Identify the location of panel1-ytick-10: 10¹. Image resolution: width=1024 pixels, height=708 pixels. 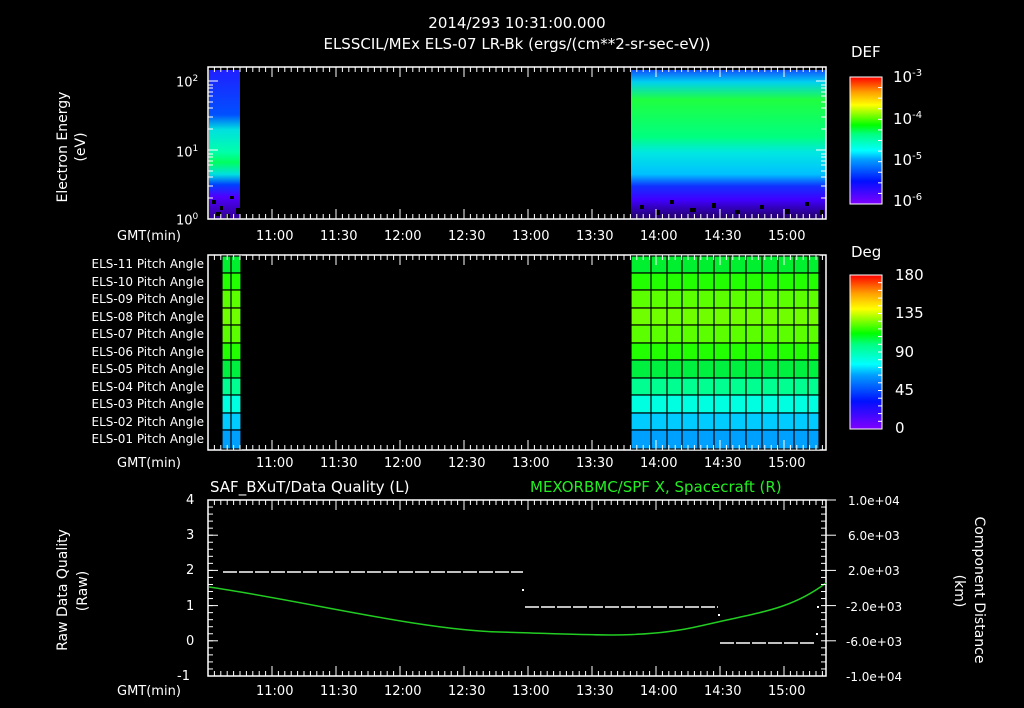
(187, 152).